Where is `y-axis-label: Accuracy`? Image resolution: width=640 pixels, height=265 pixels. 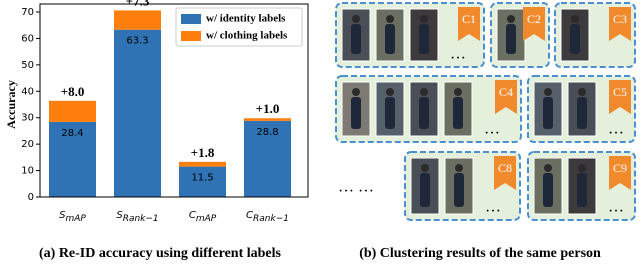
y-axis-label: Accuracy is located at coordinates (11, 104).